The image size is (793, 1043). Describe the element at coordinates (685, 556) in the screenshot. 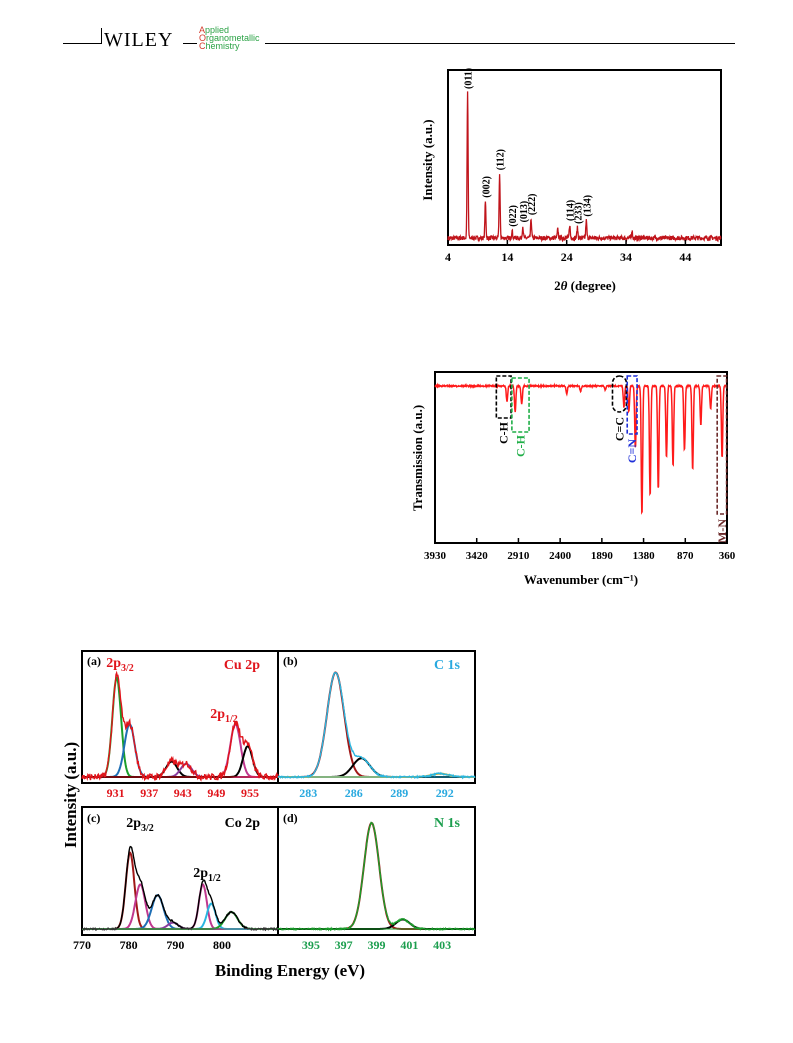

I see `ftir-x-tick-label: 870` at that location.